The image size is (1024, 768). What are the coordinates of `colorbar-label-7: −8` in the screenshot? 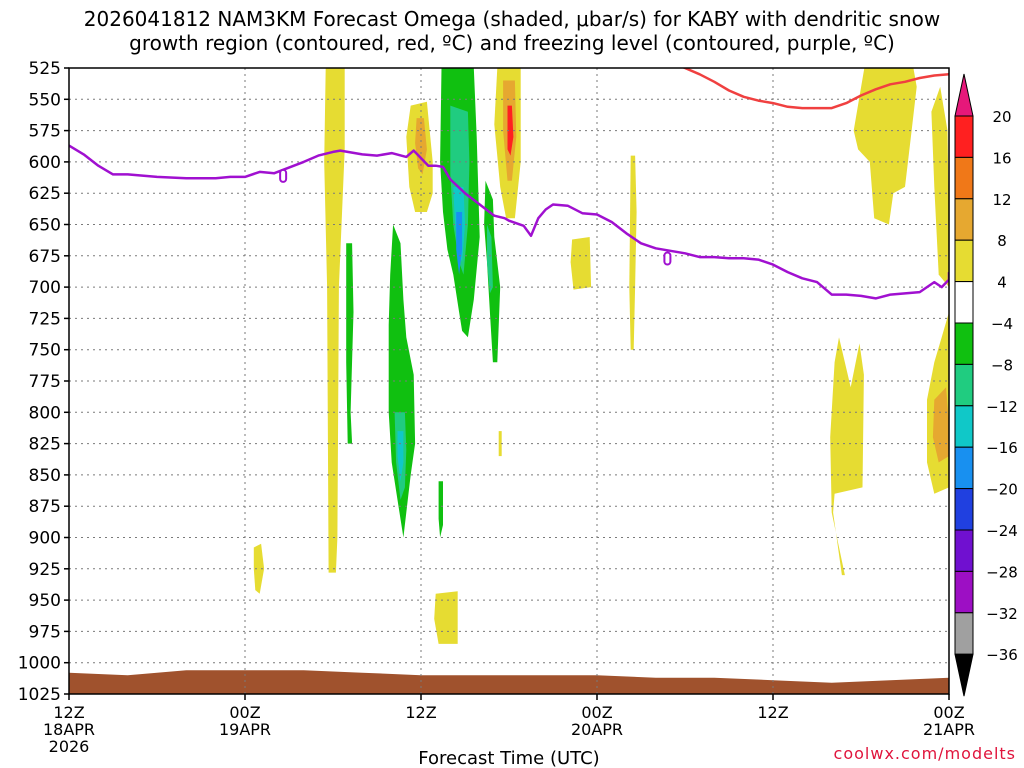 It's located at (1002, 365).